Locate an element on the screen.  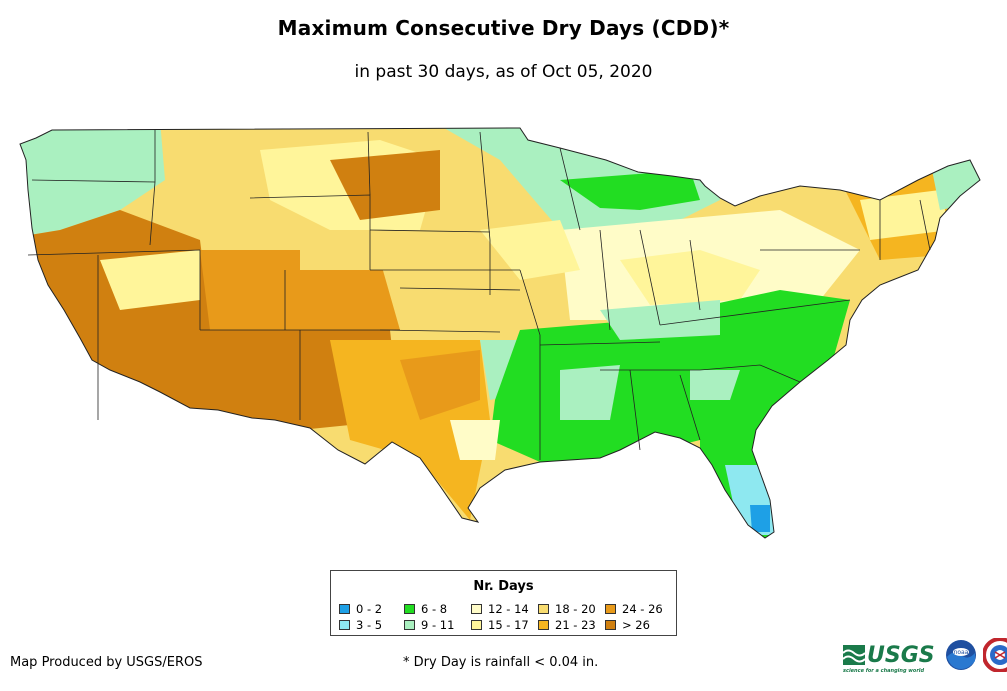
legend-label: > 26 is located at coordinates (636, 625).